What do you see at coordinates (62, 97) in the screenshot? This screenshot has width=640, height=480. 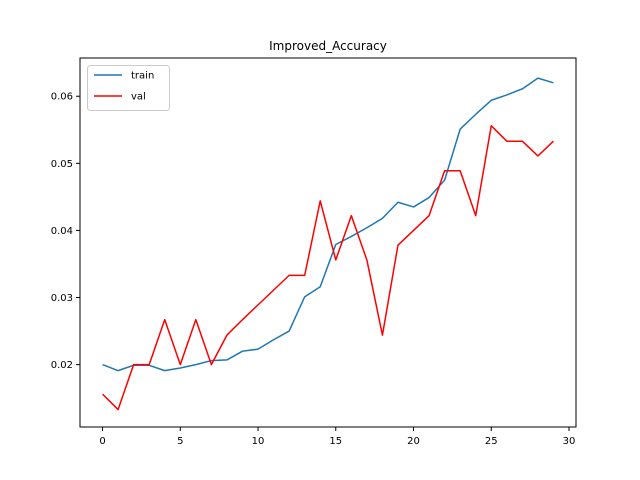 I see `y-tick-label: 0.06` at bounding box center [62, 97].